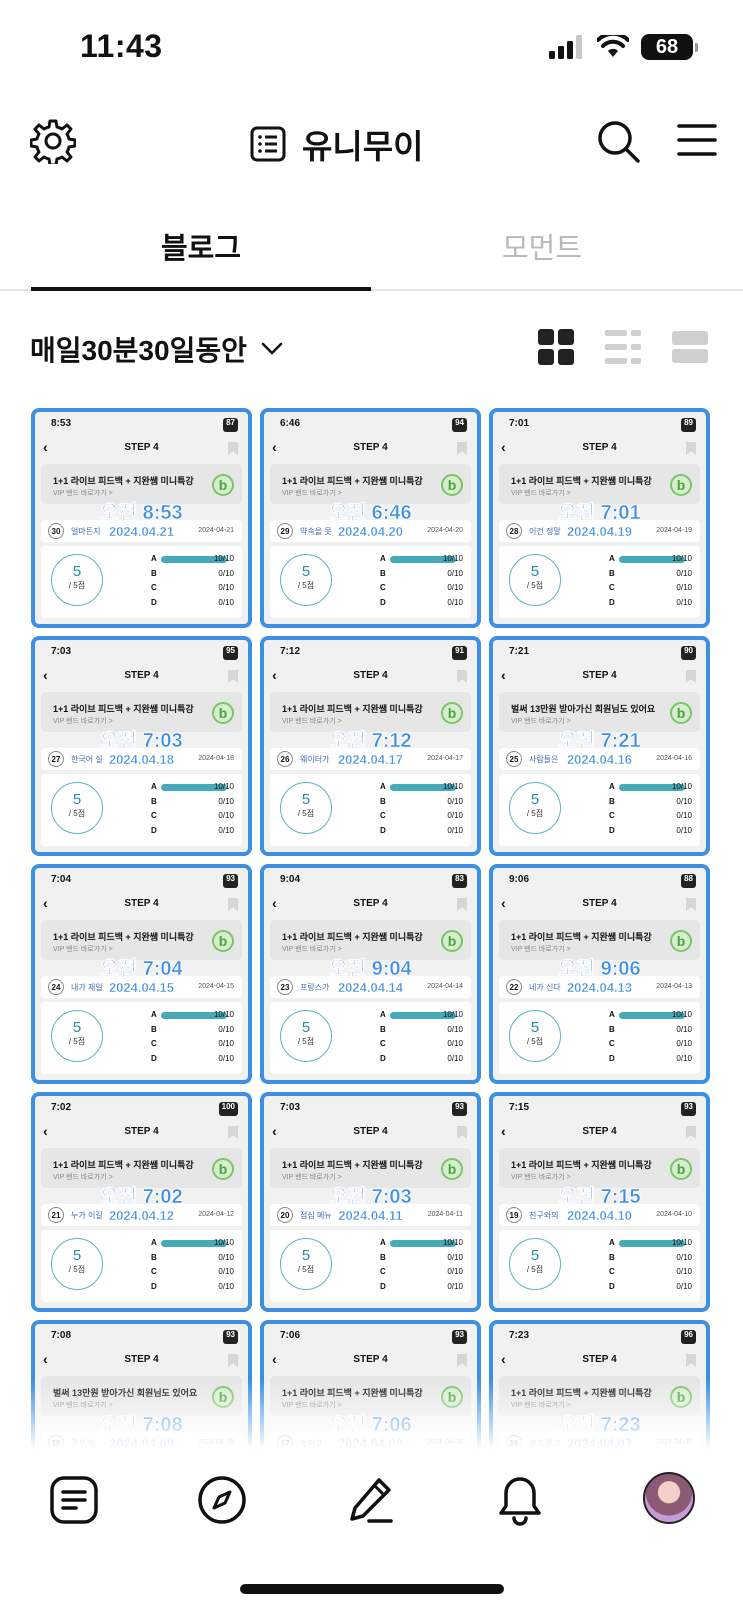 Image resolution: width=743 pixels, height=1608 pixels. Describe the element at coordinates (520, 1500) in the screenshot. I see `bell-icon` at that location.